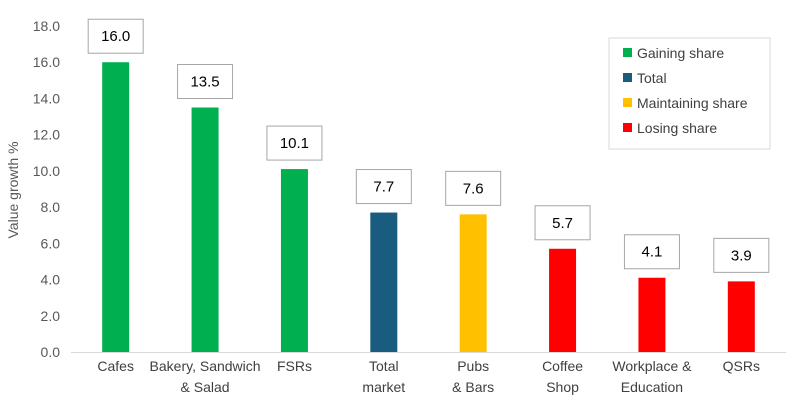  What do you see at coordinates (677, 128) in the screenshot?
I see `legend-label: Losing share` at bounding box center [677, 128].